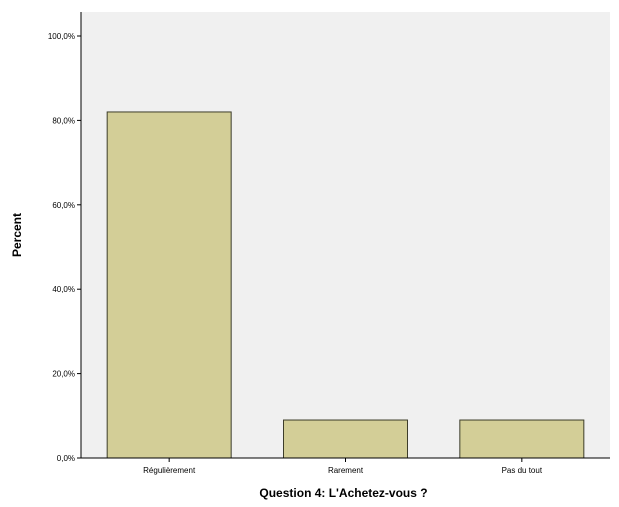 This screenshot has height=507, width=619. I want to click on y-axis-title: Percent, so click(17, 235).